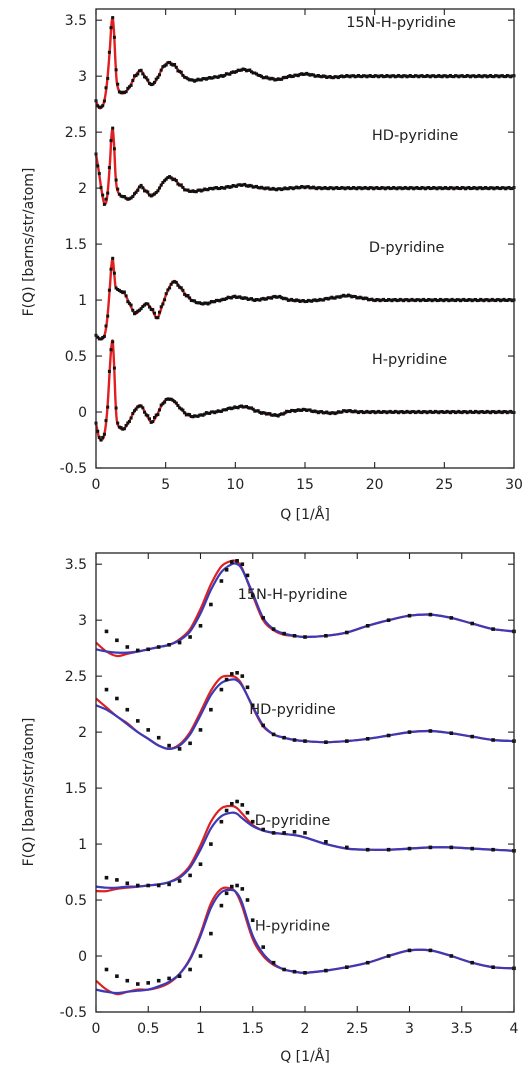  I want to click on series-15n-h-pyridine: 15N-H-pyridine, so click(305, 608).